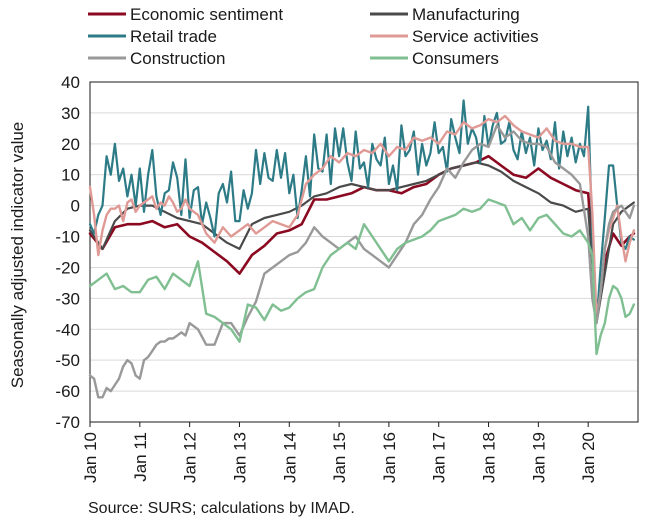 The image size is (650, 532). What do you see at coordinates (67, 298) in the screenshot?
I see `y-tick-label: -30` at bounding box center [67, 298].